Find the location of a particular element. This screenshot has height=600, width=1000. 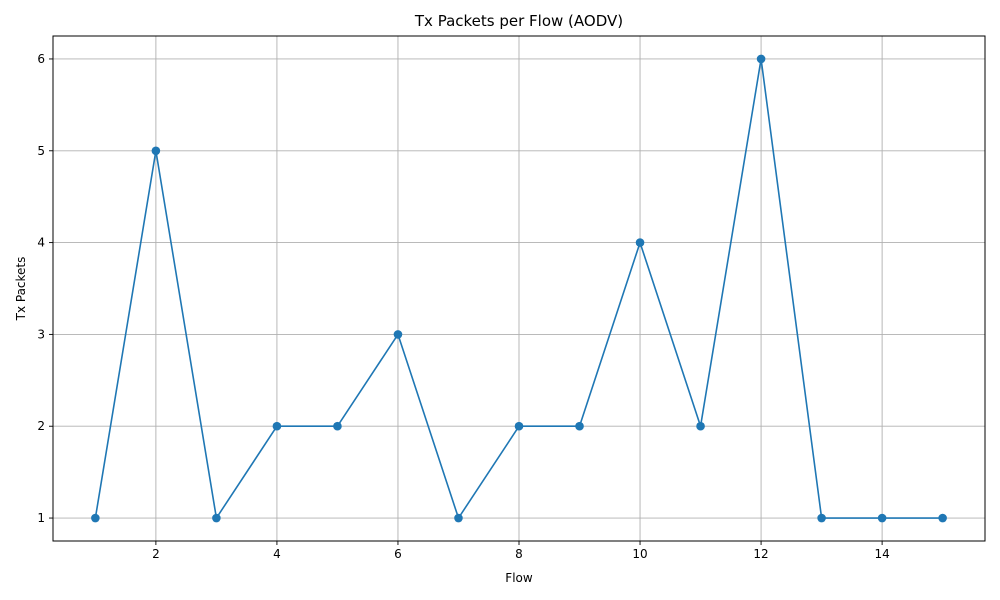

x-tick-label: 12 is located at coordinates (760, 554).